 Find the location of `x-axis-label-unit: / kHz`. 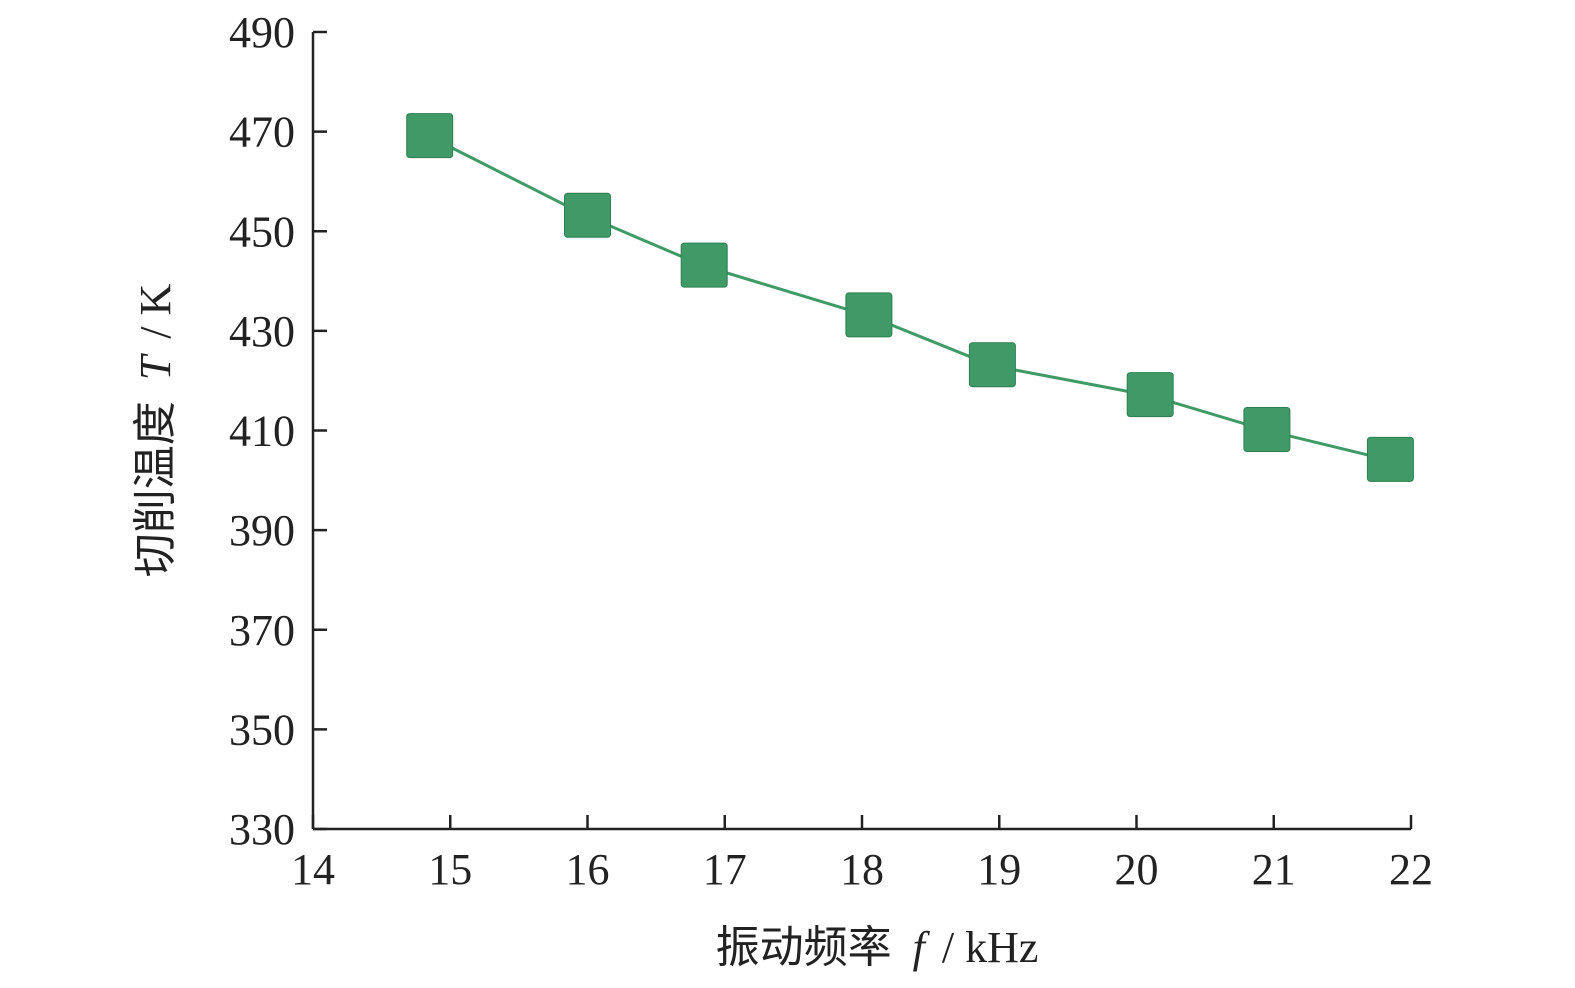

x-axis-label-unit: / kHz is located at coordinates (990, 947).